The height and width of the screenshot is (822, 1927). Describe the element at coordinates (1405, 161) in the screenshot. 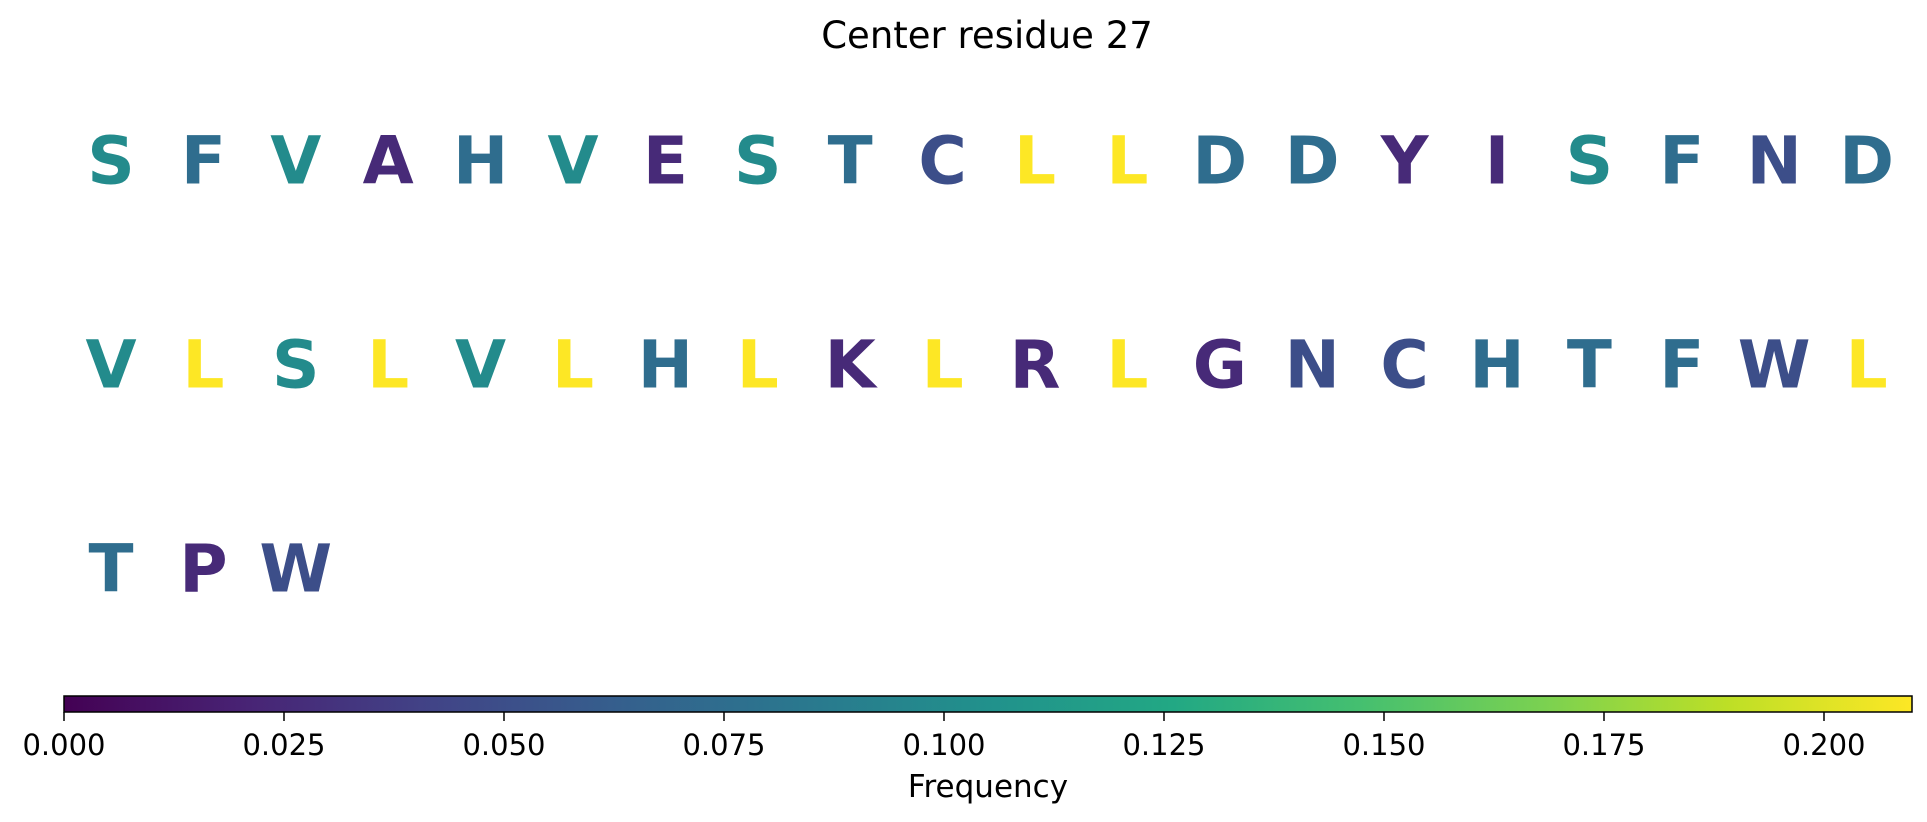

I see `residue-letter: Y` at that location.